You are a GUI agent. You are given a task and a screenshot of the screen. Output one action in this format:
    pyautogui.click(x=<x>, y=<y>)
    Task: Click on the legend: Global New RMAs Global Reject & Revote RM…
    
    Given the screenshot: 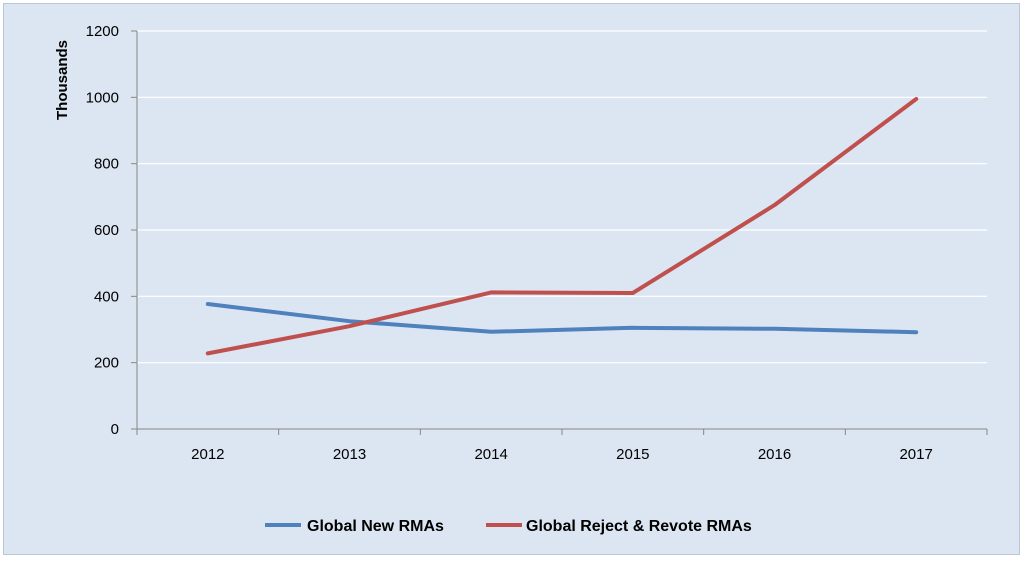 What is the action you would take?
    pyautogui.click(x=508, y=526)
    